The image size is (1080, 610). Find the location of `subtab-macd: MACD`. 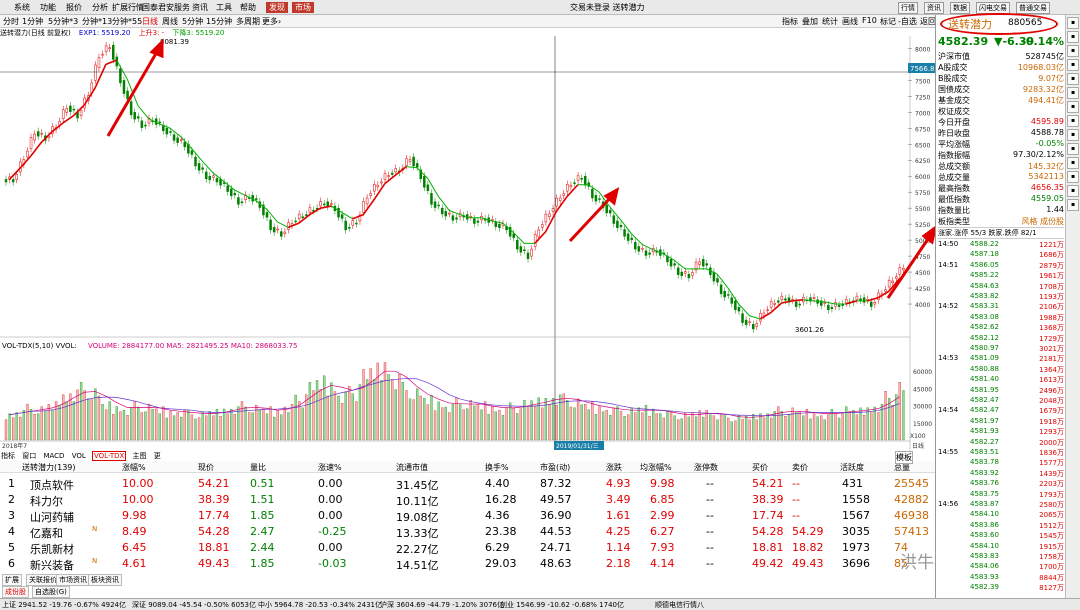

subtab-macd: MACD is located at coordinates (54, 456).